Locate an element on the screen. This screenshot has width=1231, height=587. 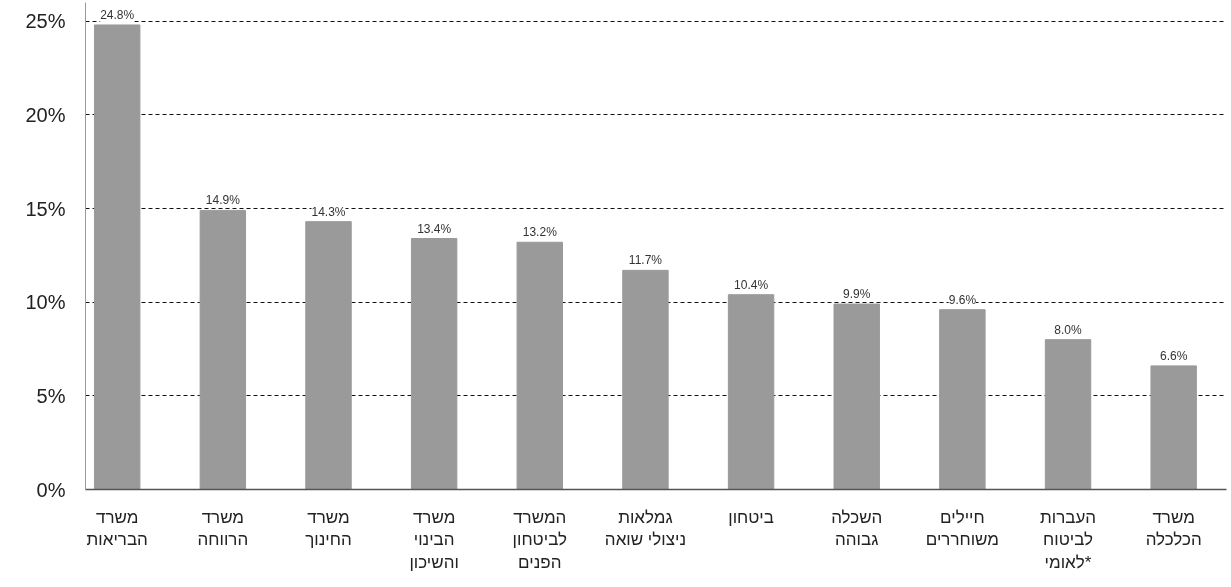
data-label: 24.8% is located at coordinates (117, 14).